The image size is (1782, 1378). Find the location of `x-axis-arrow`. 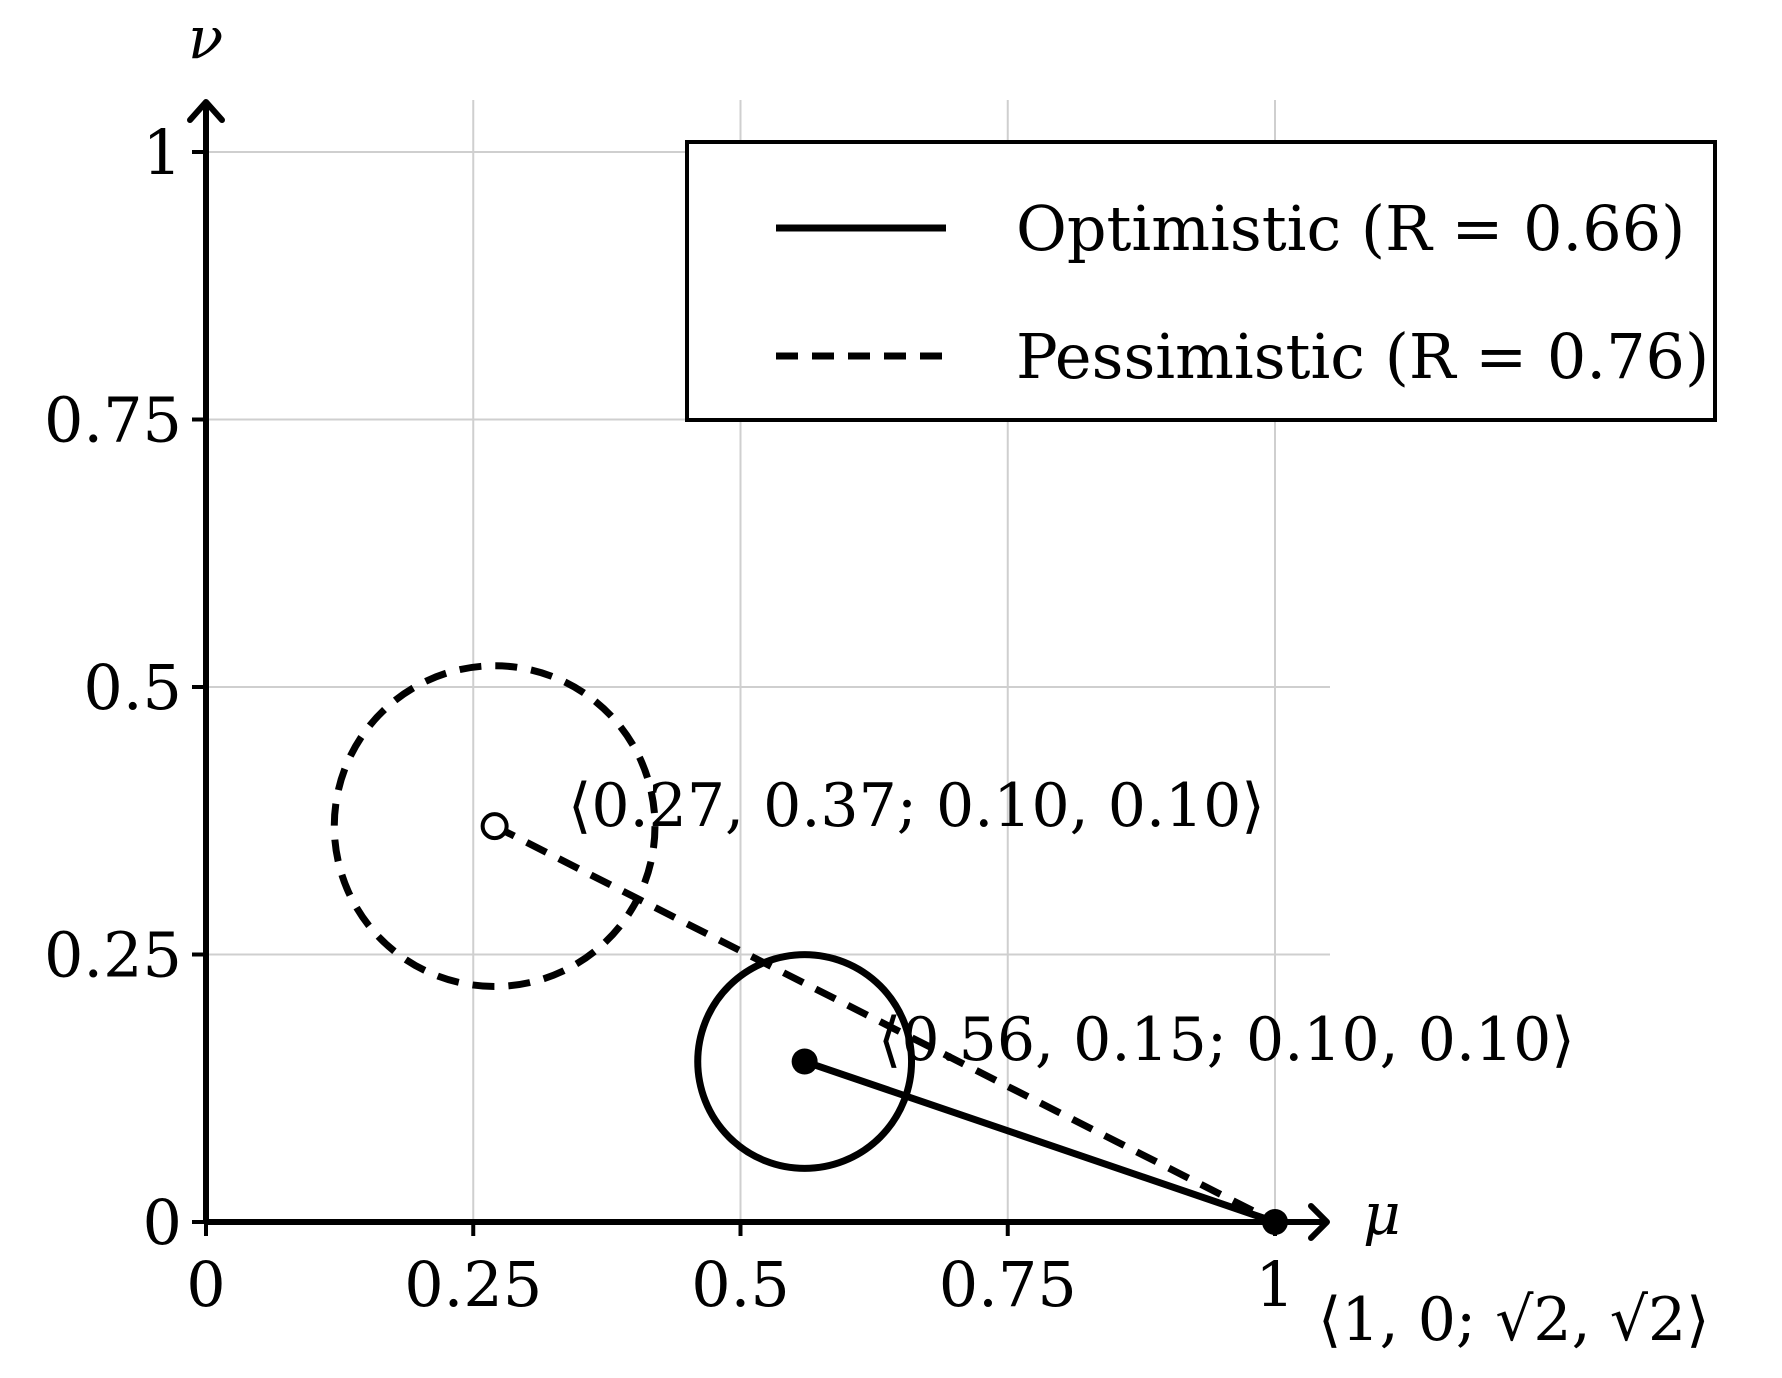

x-axis-arrow is located at coordinates (1319, 1222).